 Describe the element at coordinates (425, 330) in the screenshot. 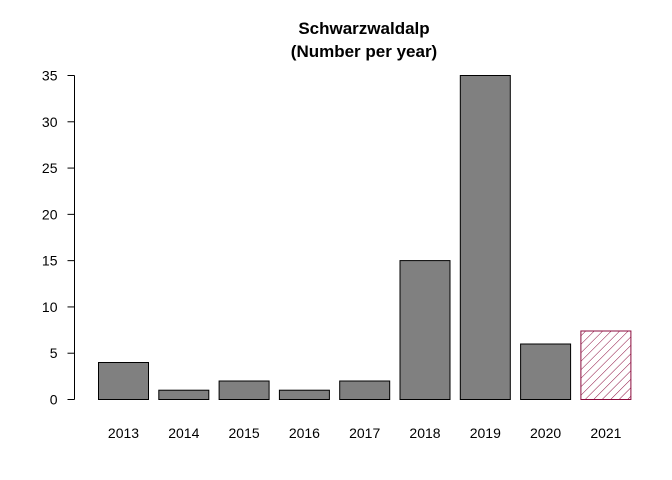

I see `bar-2018` at that location.